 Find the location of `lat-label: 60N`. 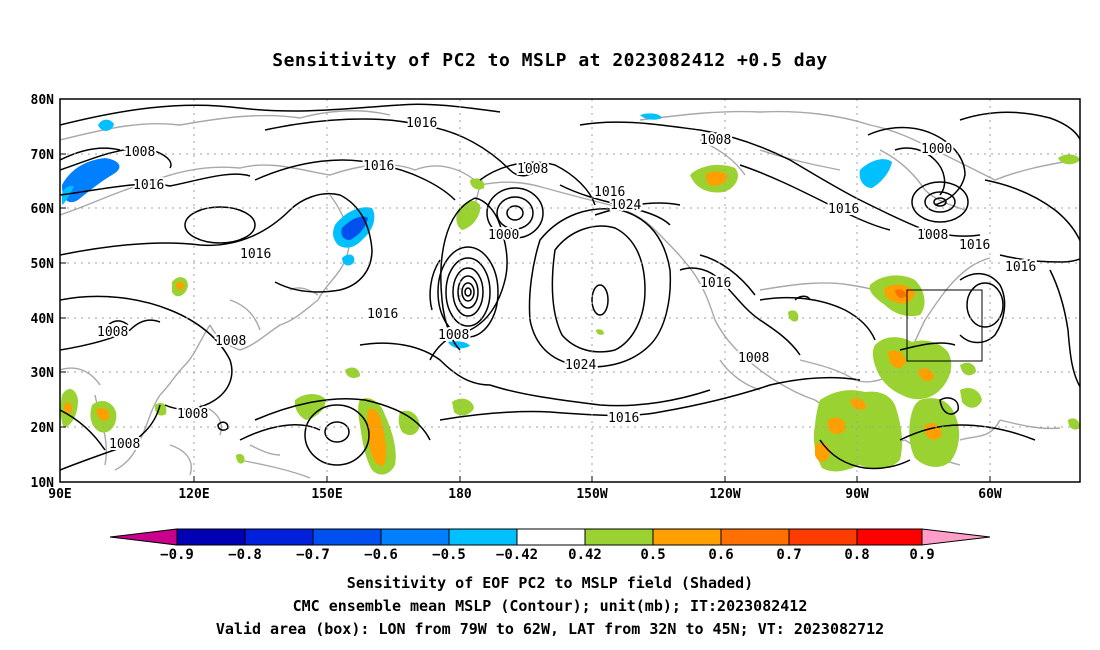

lat-label: 60N is located at coordinates (43, 209).